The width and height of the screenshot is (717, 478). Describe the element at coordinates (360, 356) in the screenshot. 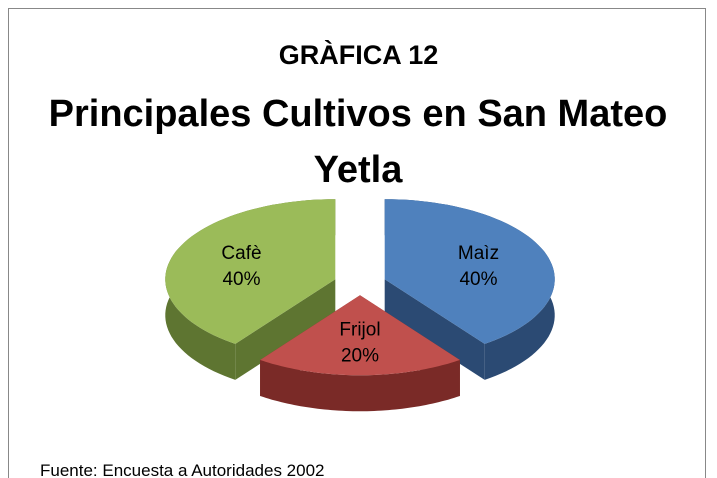

I see `slice-value-label: 20%` at that location.